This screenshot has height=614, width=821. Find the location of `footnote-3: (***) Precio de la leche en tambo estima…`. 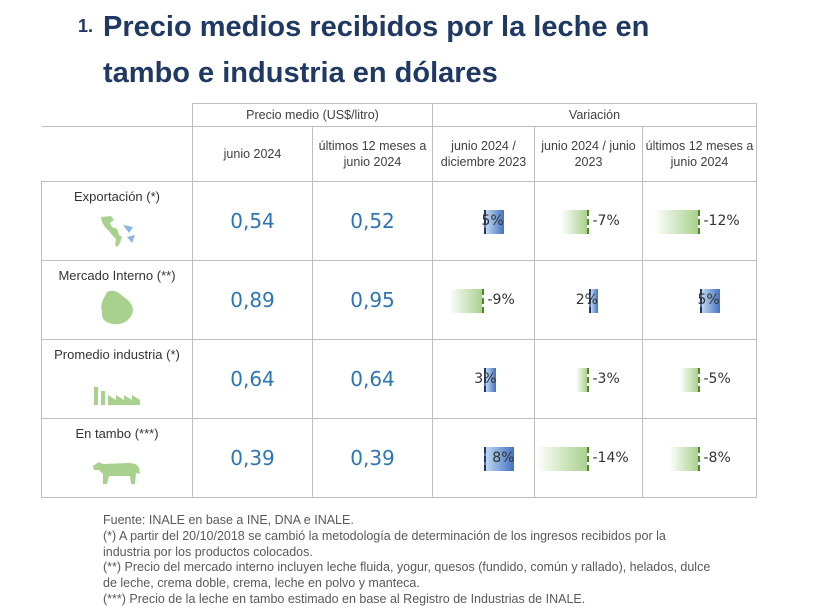

footnote-3: (***) Precio de la leche en tambo estima… is located at coordinates (344, 598).